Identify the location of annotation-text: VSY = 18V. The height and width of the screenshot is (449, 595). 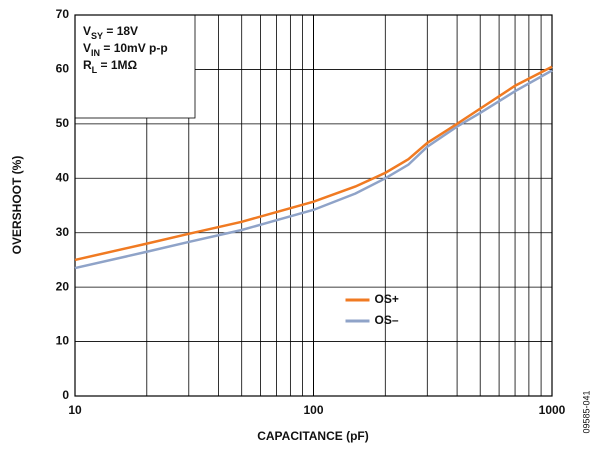
(110, 32).